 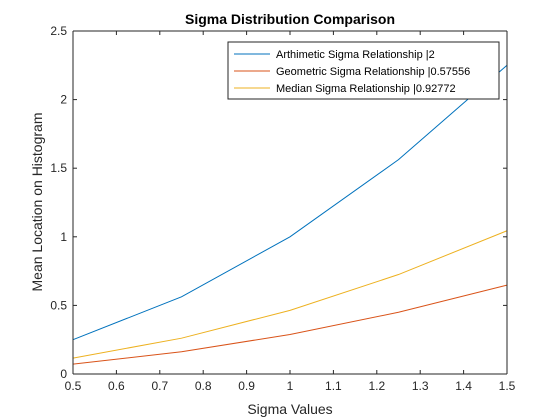 What do you see at coordinates (355, 55) in the screenshot?
I see `legend-entry-1: Arthimetic Sigma Relationship |2` at bounding box center [355, 55].